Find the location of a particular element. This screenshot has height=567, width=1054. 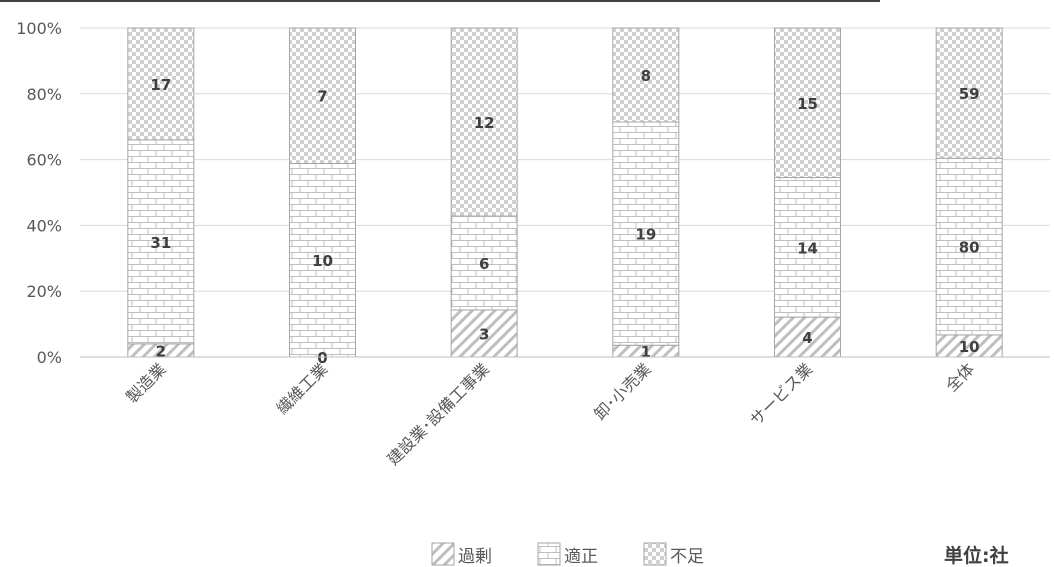

data-label-adequate: 10 is located at coordinates (322, 261).